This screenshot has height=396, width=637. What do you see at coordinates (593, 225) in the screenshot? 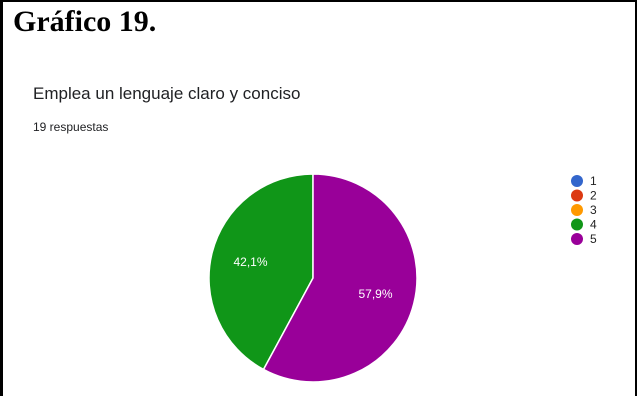
I see `legend-label-4: 4` at bounding box center [593, 225].